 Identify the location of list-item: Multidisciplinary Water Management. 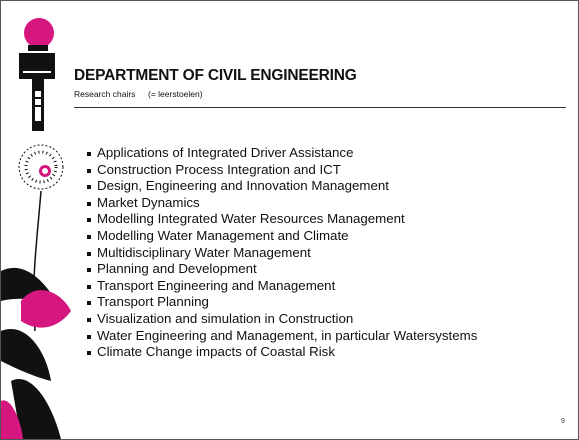
(282, 253).